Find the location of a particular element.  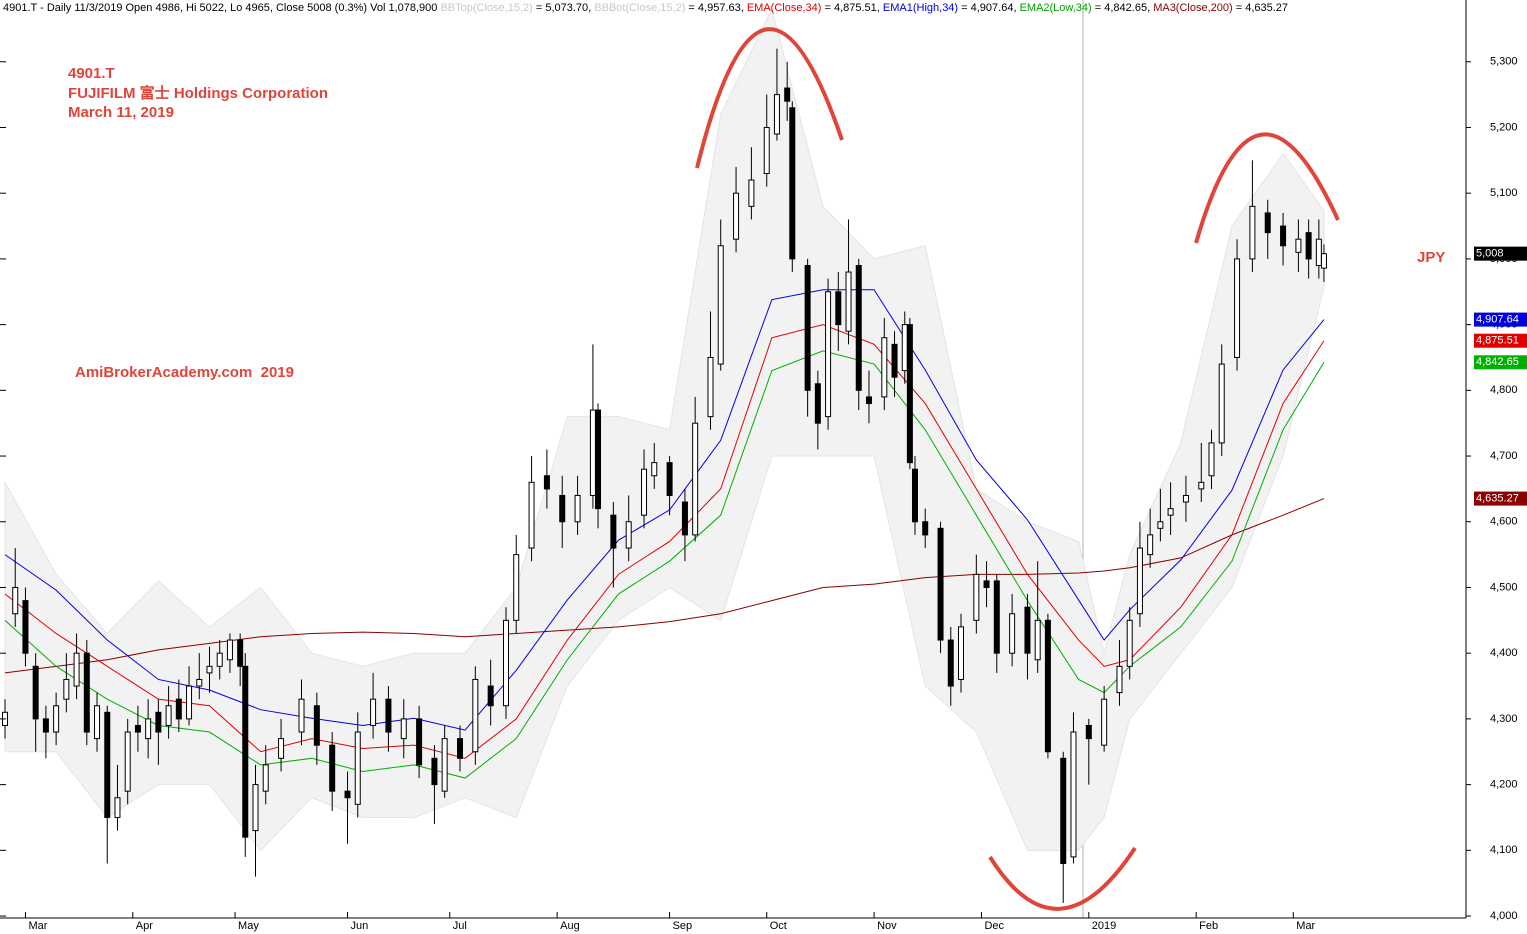

header-part: = 4,907.64, is located at coordinates (988, 8).